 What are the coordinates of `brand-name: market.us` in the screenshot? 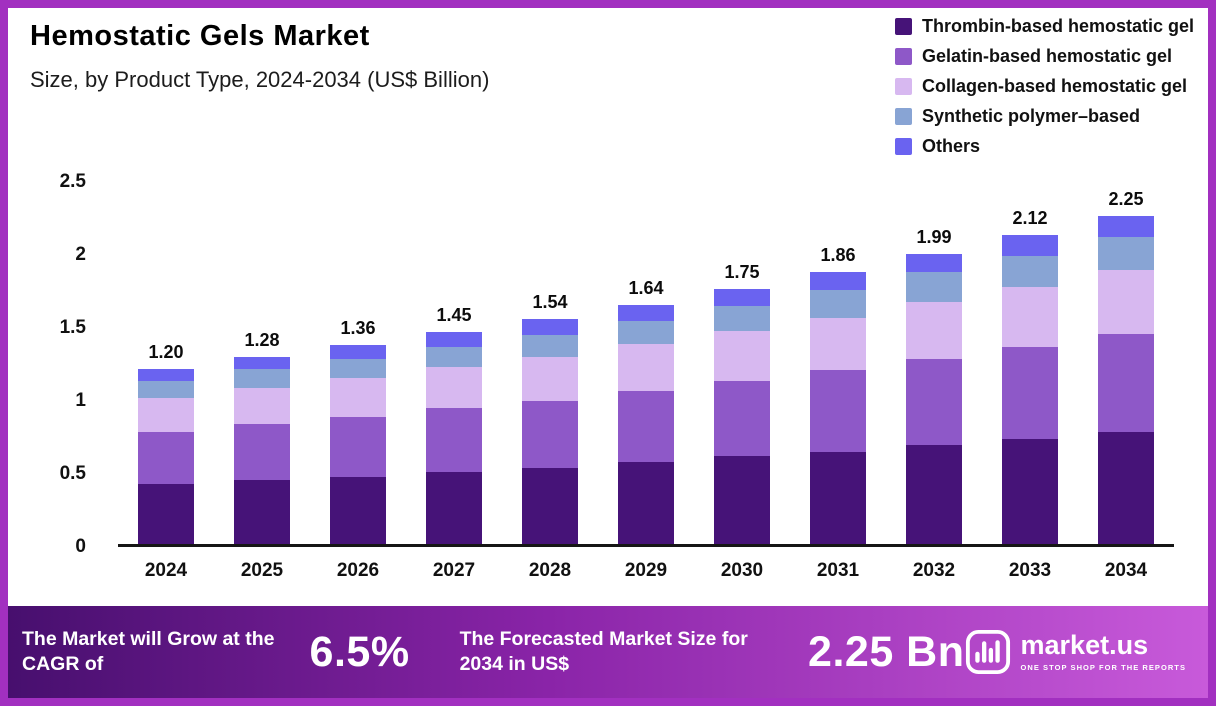 It's located at (1084, 645).